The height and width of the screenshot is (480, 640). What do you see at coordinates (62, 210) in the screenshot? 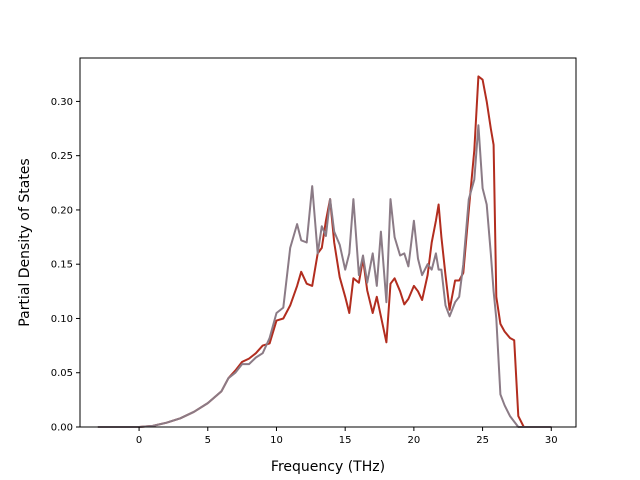
I see `y-tick-label: 0.20` at bounding box center [62, 210].